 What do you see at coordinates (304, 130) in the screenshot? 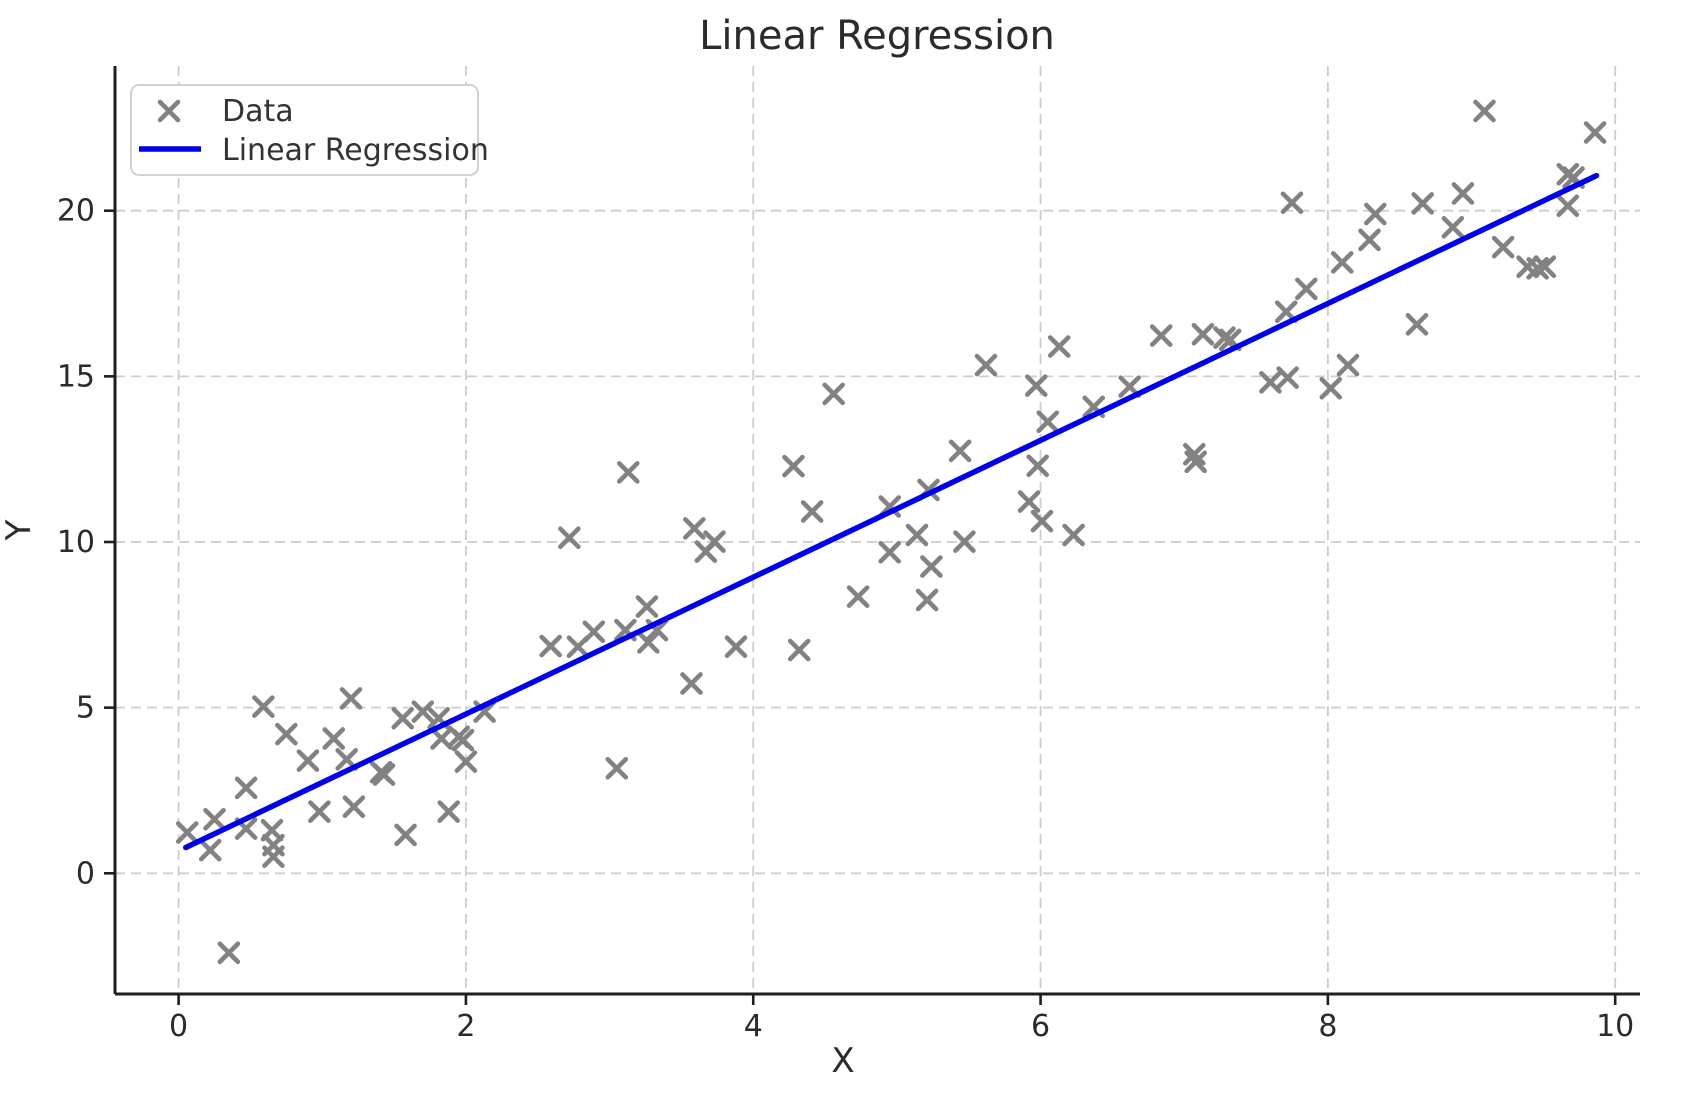
I see `legend-box` at bounding box center [304, 130].